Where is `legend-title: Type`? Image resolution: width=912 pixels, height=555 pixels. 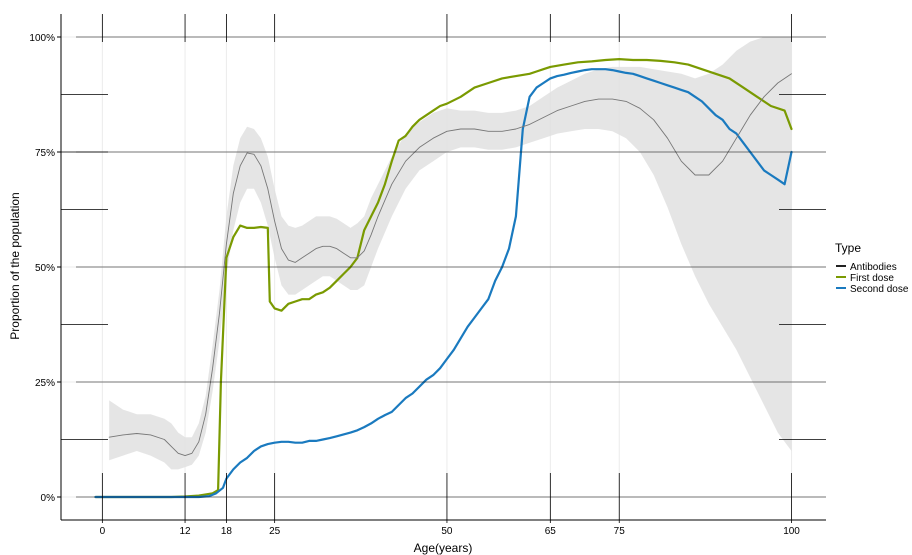 legend-title: Type is located at coordinates (848, 248).